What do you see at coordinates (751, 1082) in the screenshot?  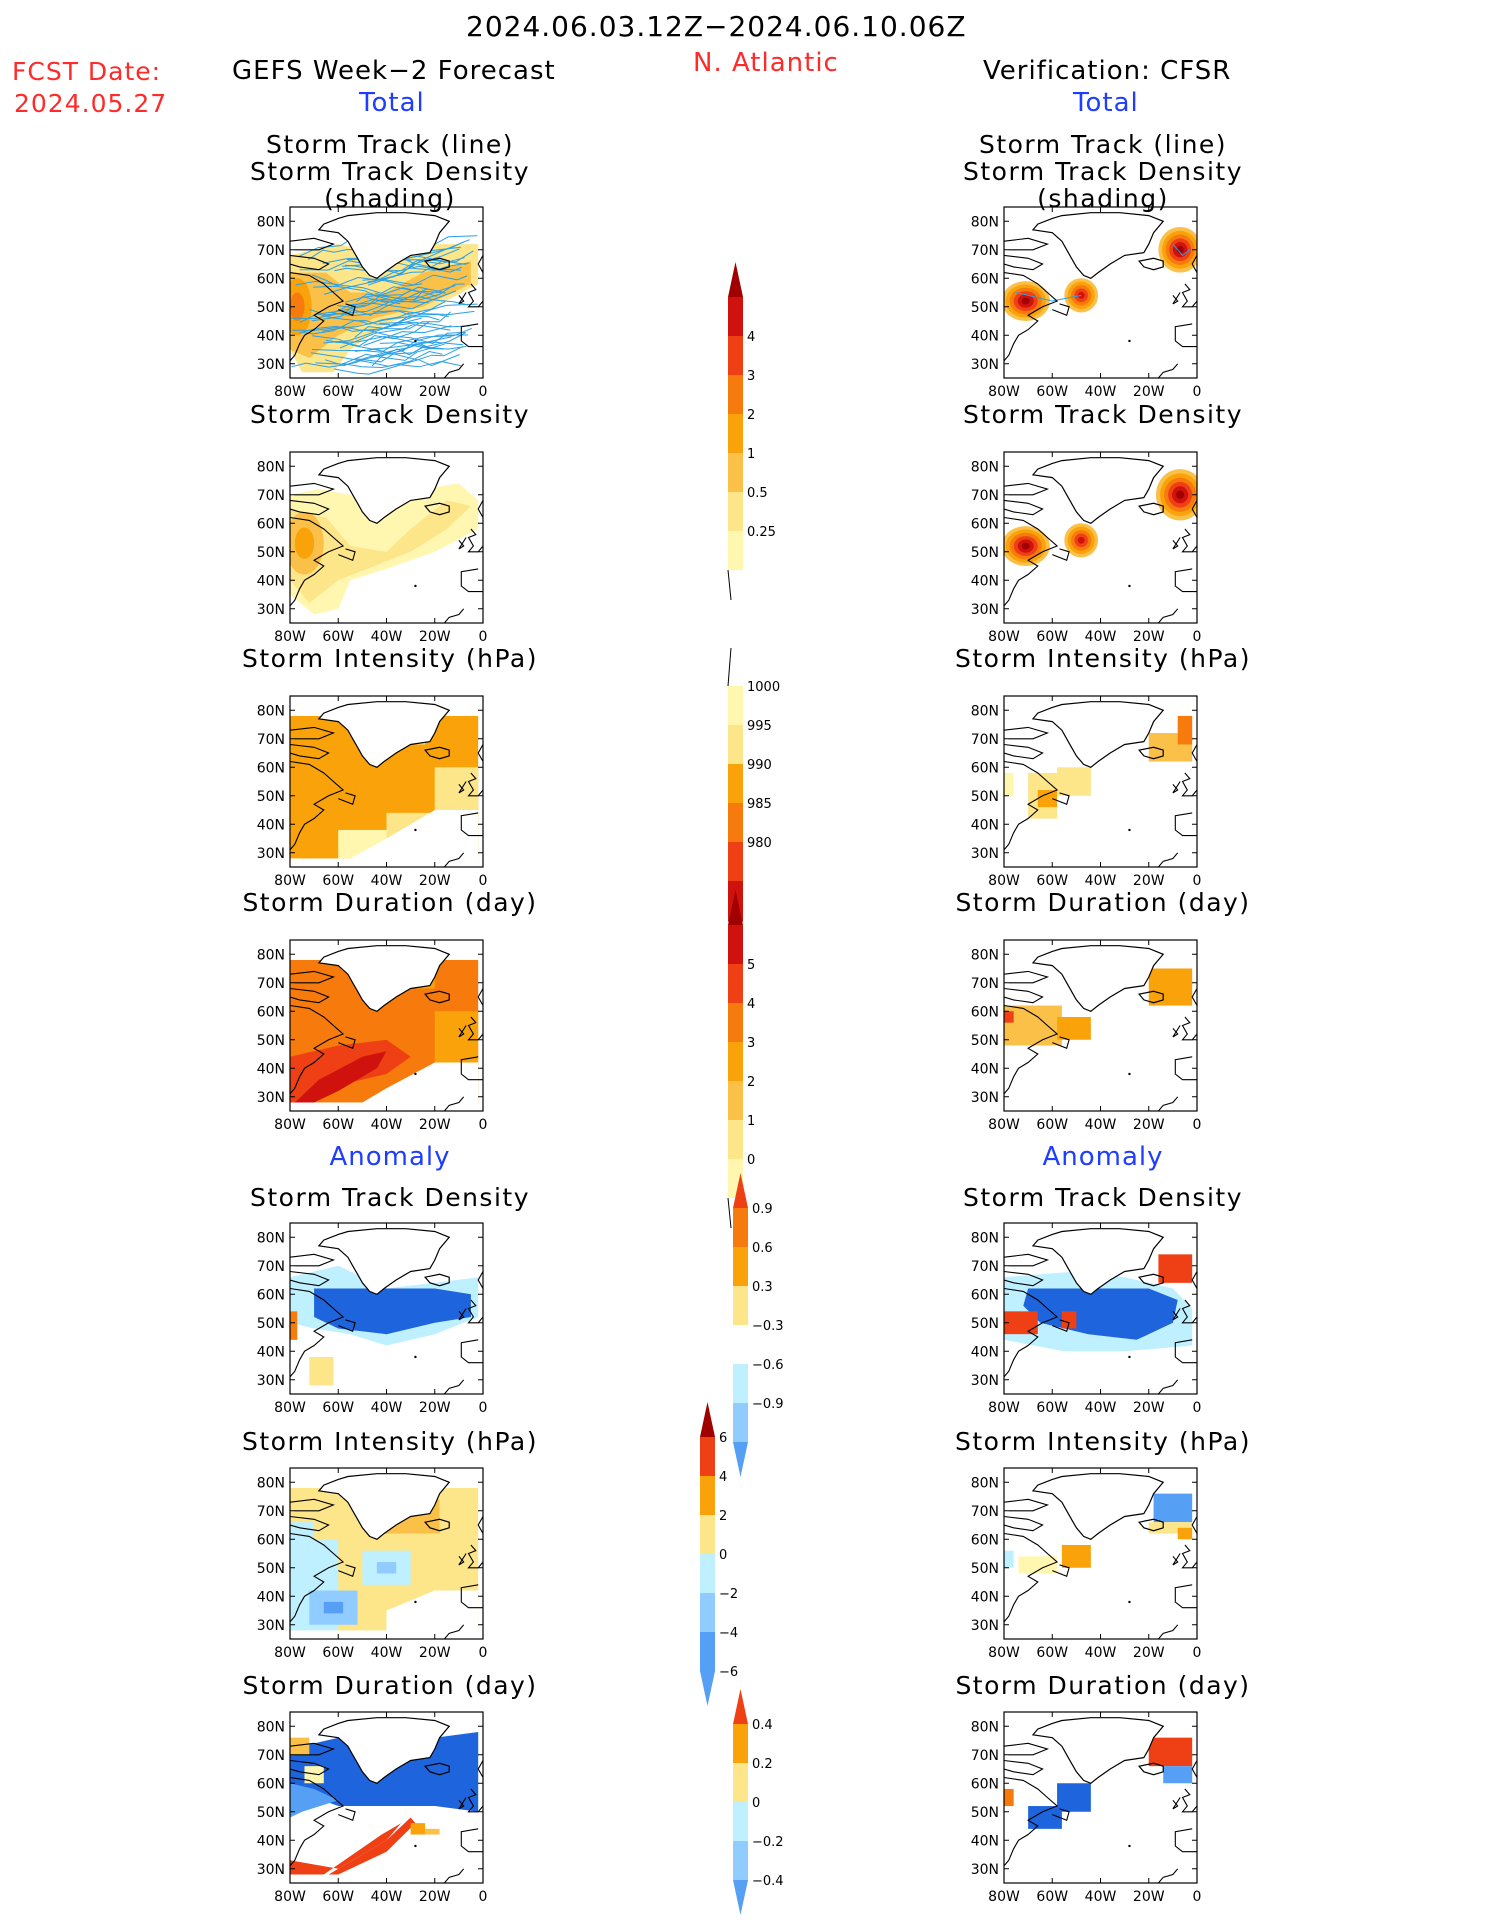 I see `colorbar-label: 2` at bounding box center [751, 1082].